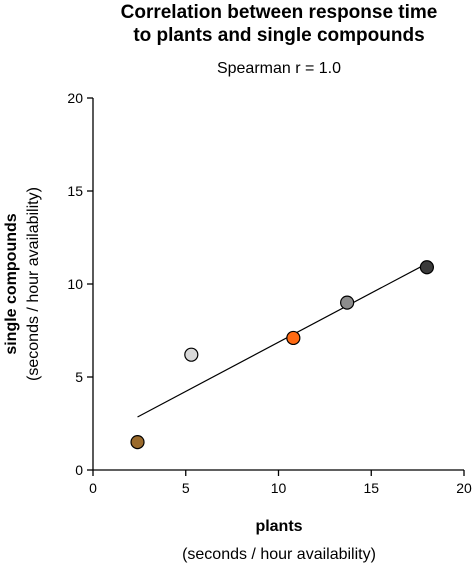 The height and width of the screenshot is (567, 474). What do you see at coordinates (278, 35) in the screenshot?
I see `chart-title-line2: to plants and single compounds` at bounding box center [278, 35].